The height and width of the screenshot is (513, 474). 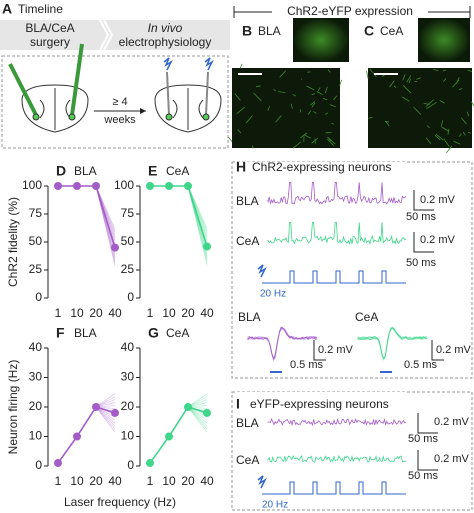 What do you see at coordinates (119, 102) in the screenshot?
I see `interval: ≥ 4` at bounding box center [119, 102].